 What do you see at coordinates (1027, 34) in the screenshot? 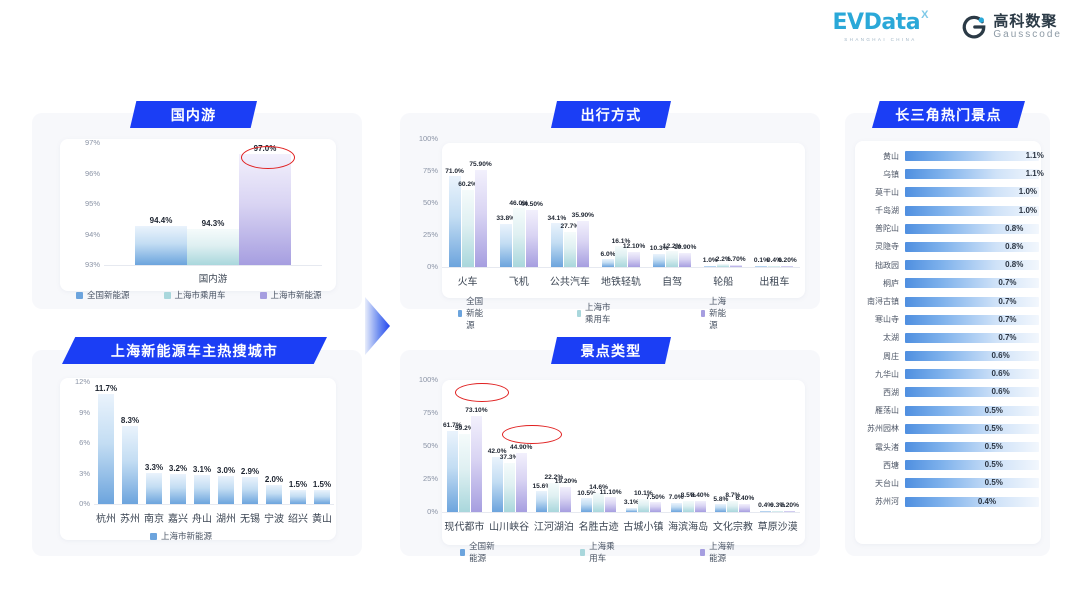
I see `gausscode-en-name: Gausscode` at bounding box center [1027, 34].